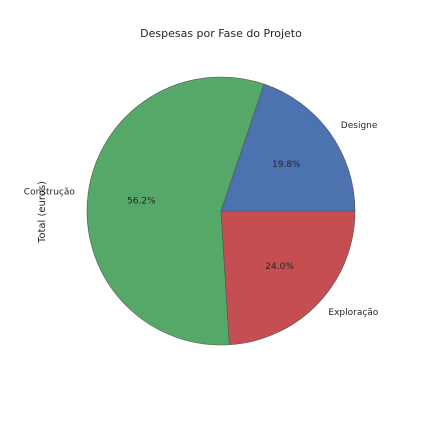  Describe the element at coordinates (214, 216) in the screenshot. I see `pie-percent-labels: 19.8% 56.2% 24.0%` at that location.